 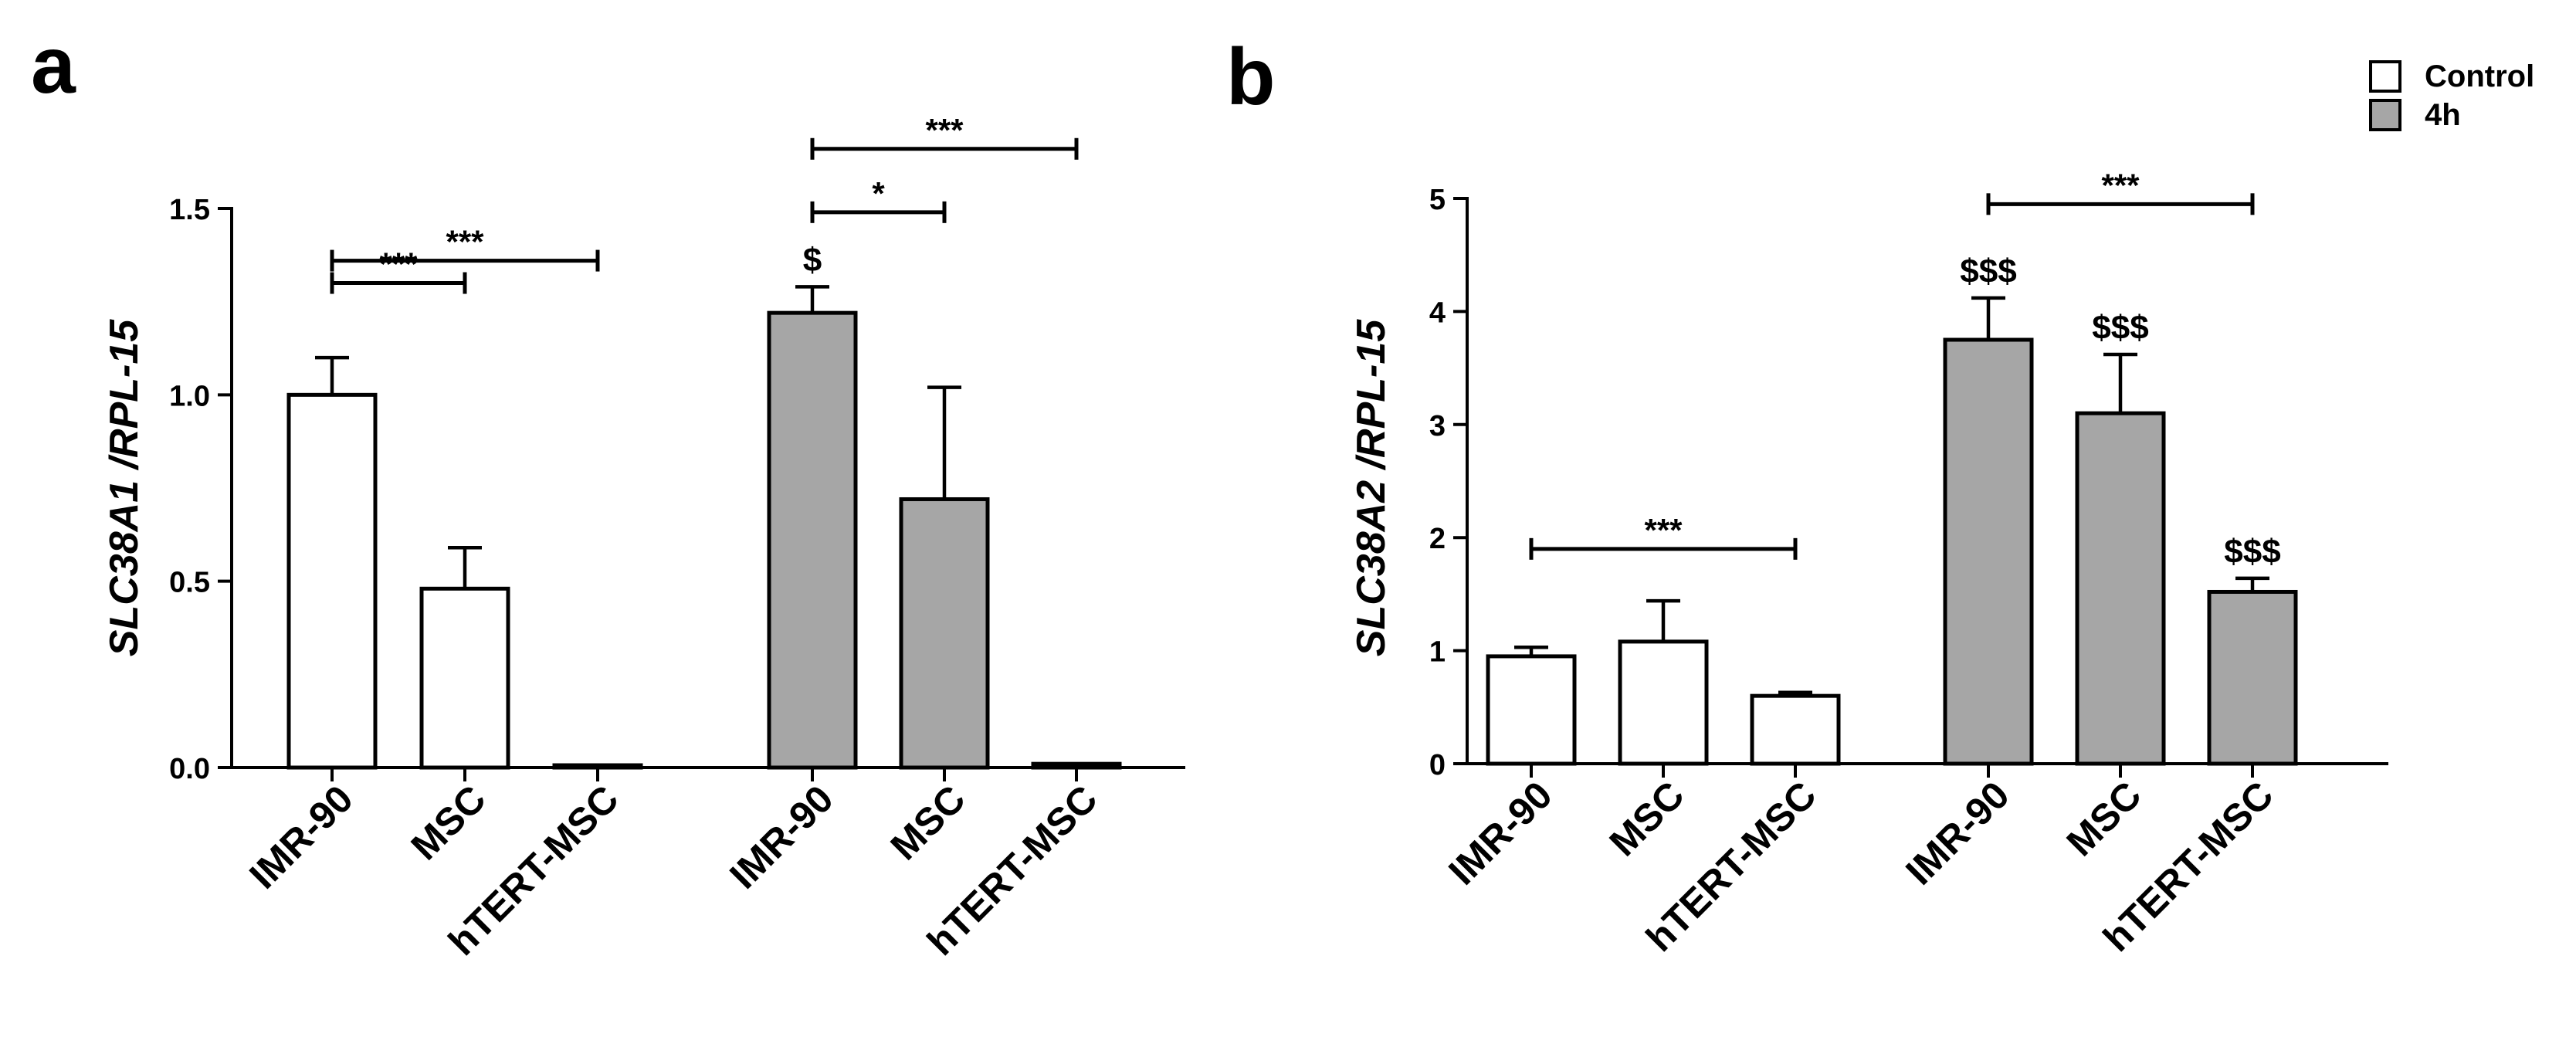 I want to click on y-tick-label: 3, so click(x=1437, y=426).